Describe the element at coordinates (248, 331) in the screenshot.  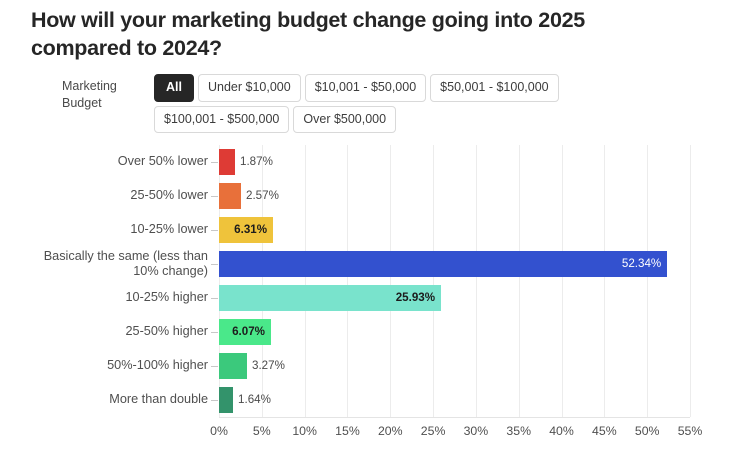
I see `bar-value-label: 6.07%` at that location.